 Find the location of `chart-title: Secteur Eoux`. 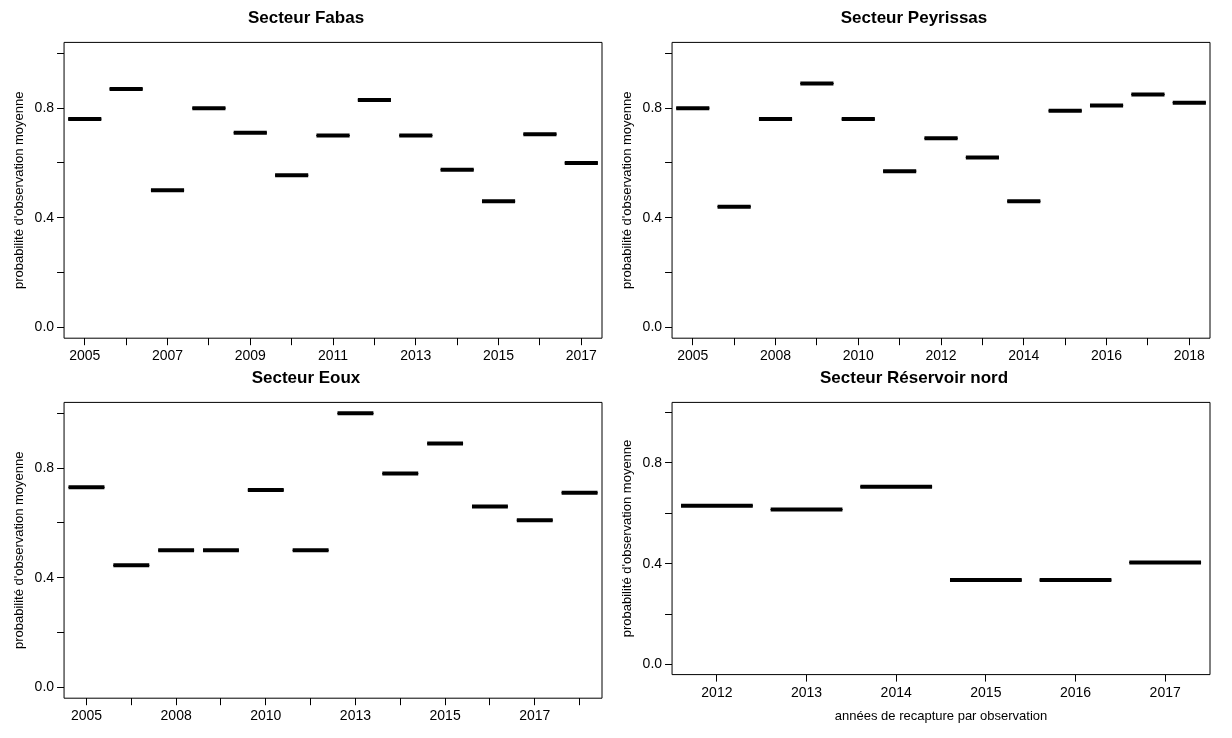

chart-title: Secteur Eoux is located at coordinates (306, 377).